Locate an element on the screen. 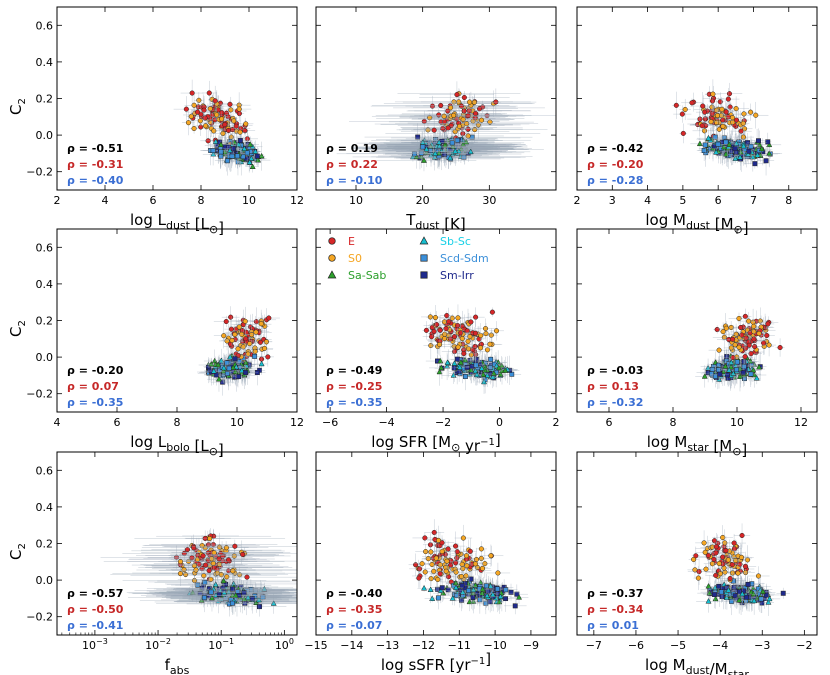 The width and height of the screenshot is (830, 675). y-tick-label: 0.0 is located at coordinates (45, 135).